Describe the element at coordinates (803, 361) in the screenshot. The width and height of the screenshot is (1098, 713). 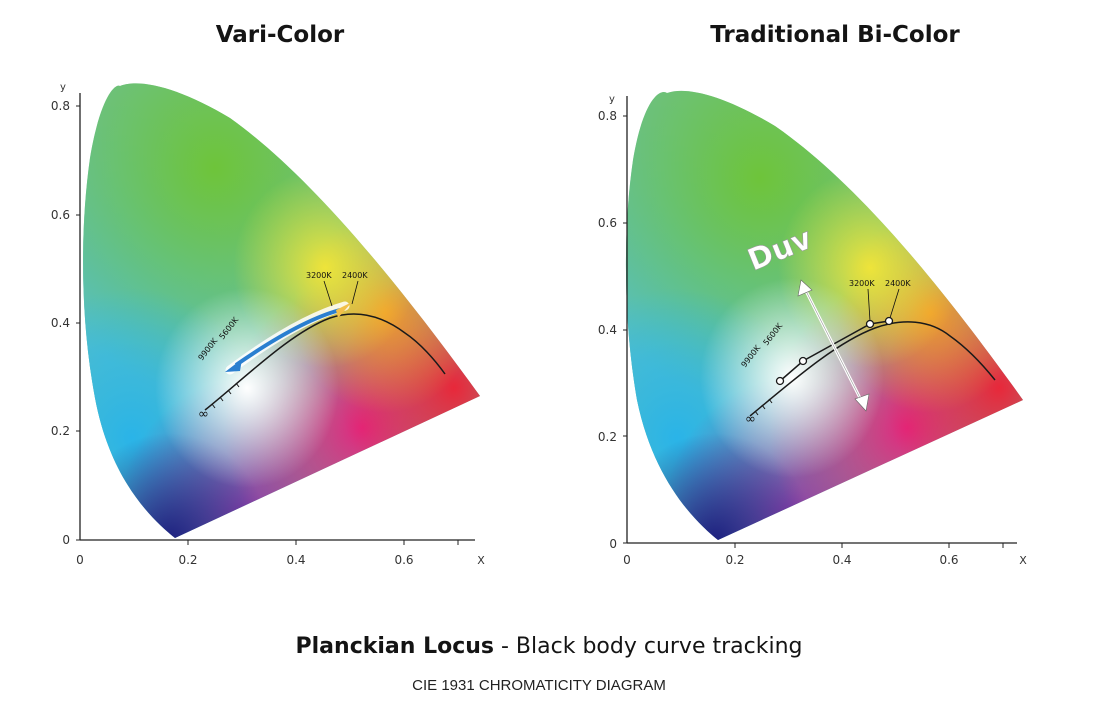
I see `point-5600k` at that location.